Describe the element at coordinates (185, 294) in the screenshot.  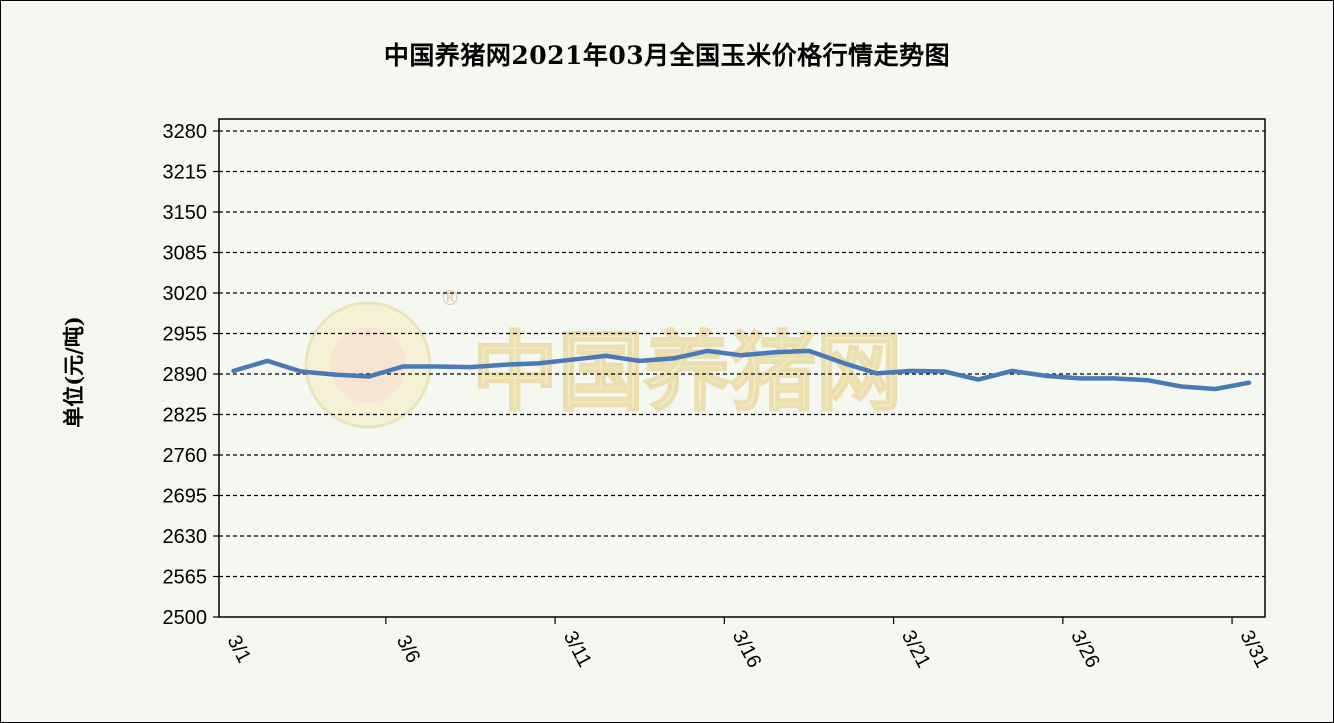
I see `y-tick-label: 3020` at that location.